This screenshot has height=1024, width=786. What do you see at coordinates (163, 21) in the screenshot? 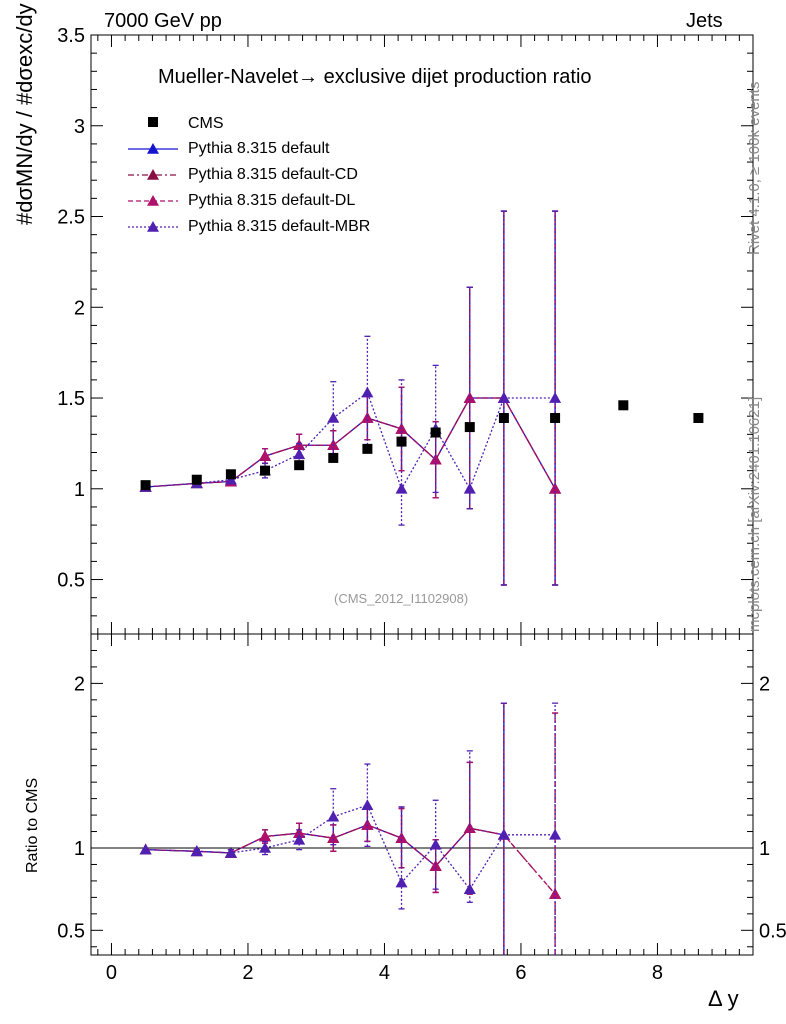
I see `header-left-label: 7000 GeV pp` at bounding box center [163, 21].